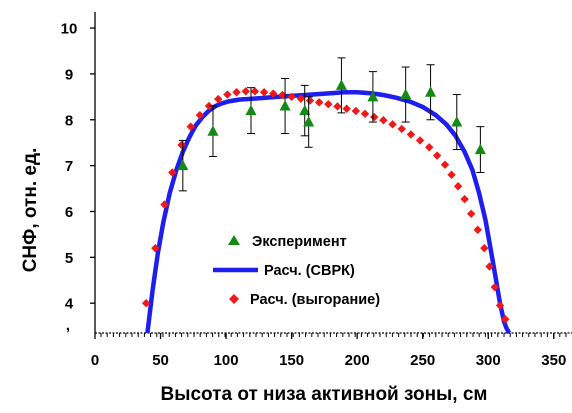  Describe the element at coordinates (69, 258) in the screenshot. I see `y-tick-label: 5` at that location.